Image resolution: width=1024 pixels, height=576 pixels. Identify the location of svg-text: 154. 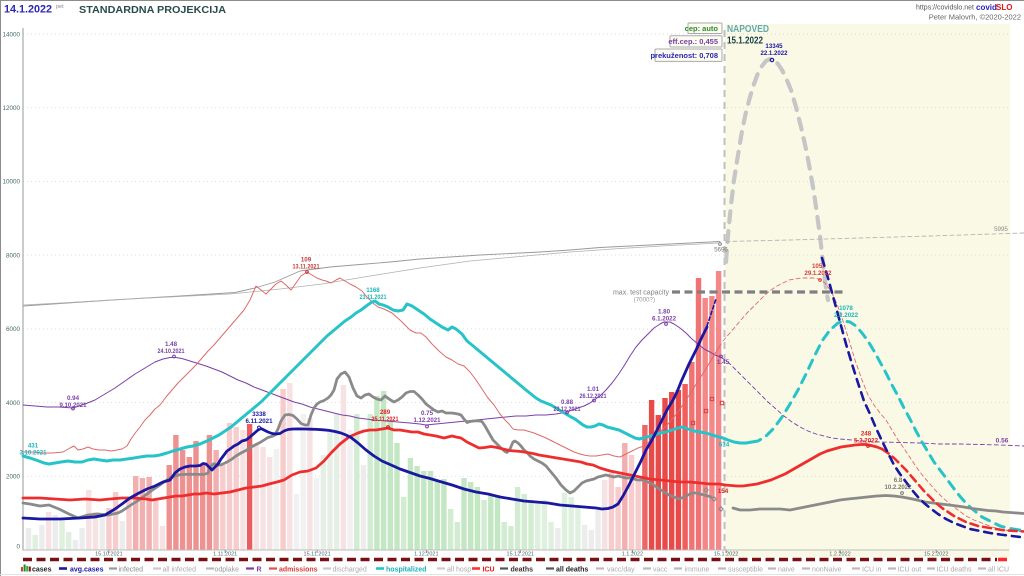
(723, 491).